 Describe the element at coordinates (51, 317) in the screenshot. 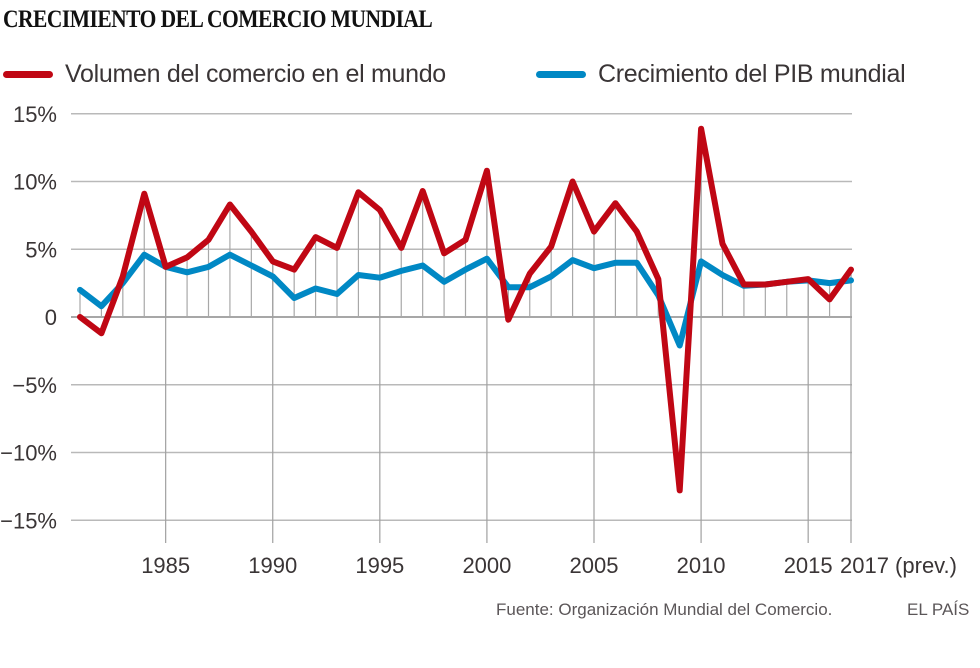

I see `y-tick-label: 0` at that location.